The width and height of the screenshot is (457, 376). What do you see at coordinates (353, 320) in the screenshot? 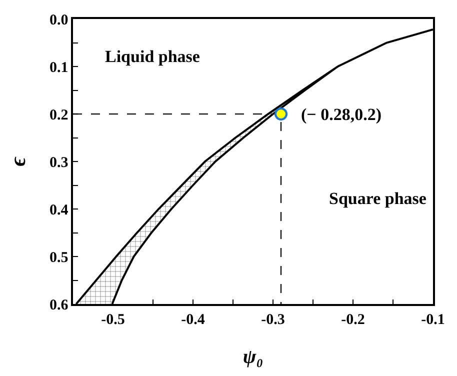
I see `x-tick-label: -0.2` at bounding box center [353, 320].